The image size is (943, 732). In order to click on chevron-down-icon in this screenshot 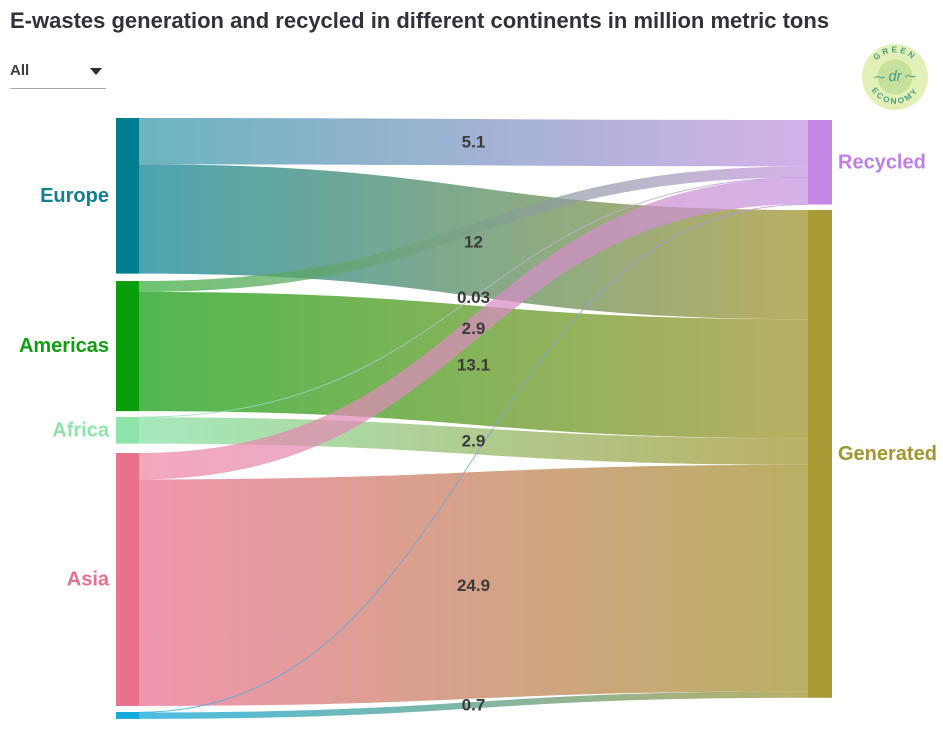, I will do `click(96, 71)`.